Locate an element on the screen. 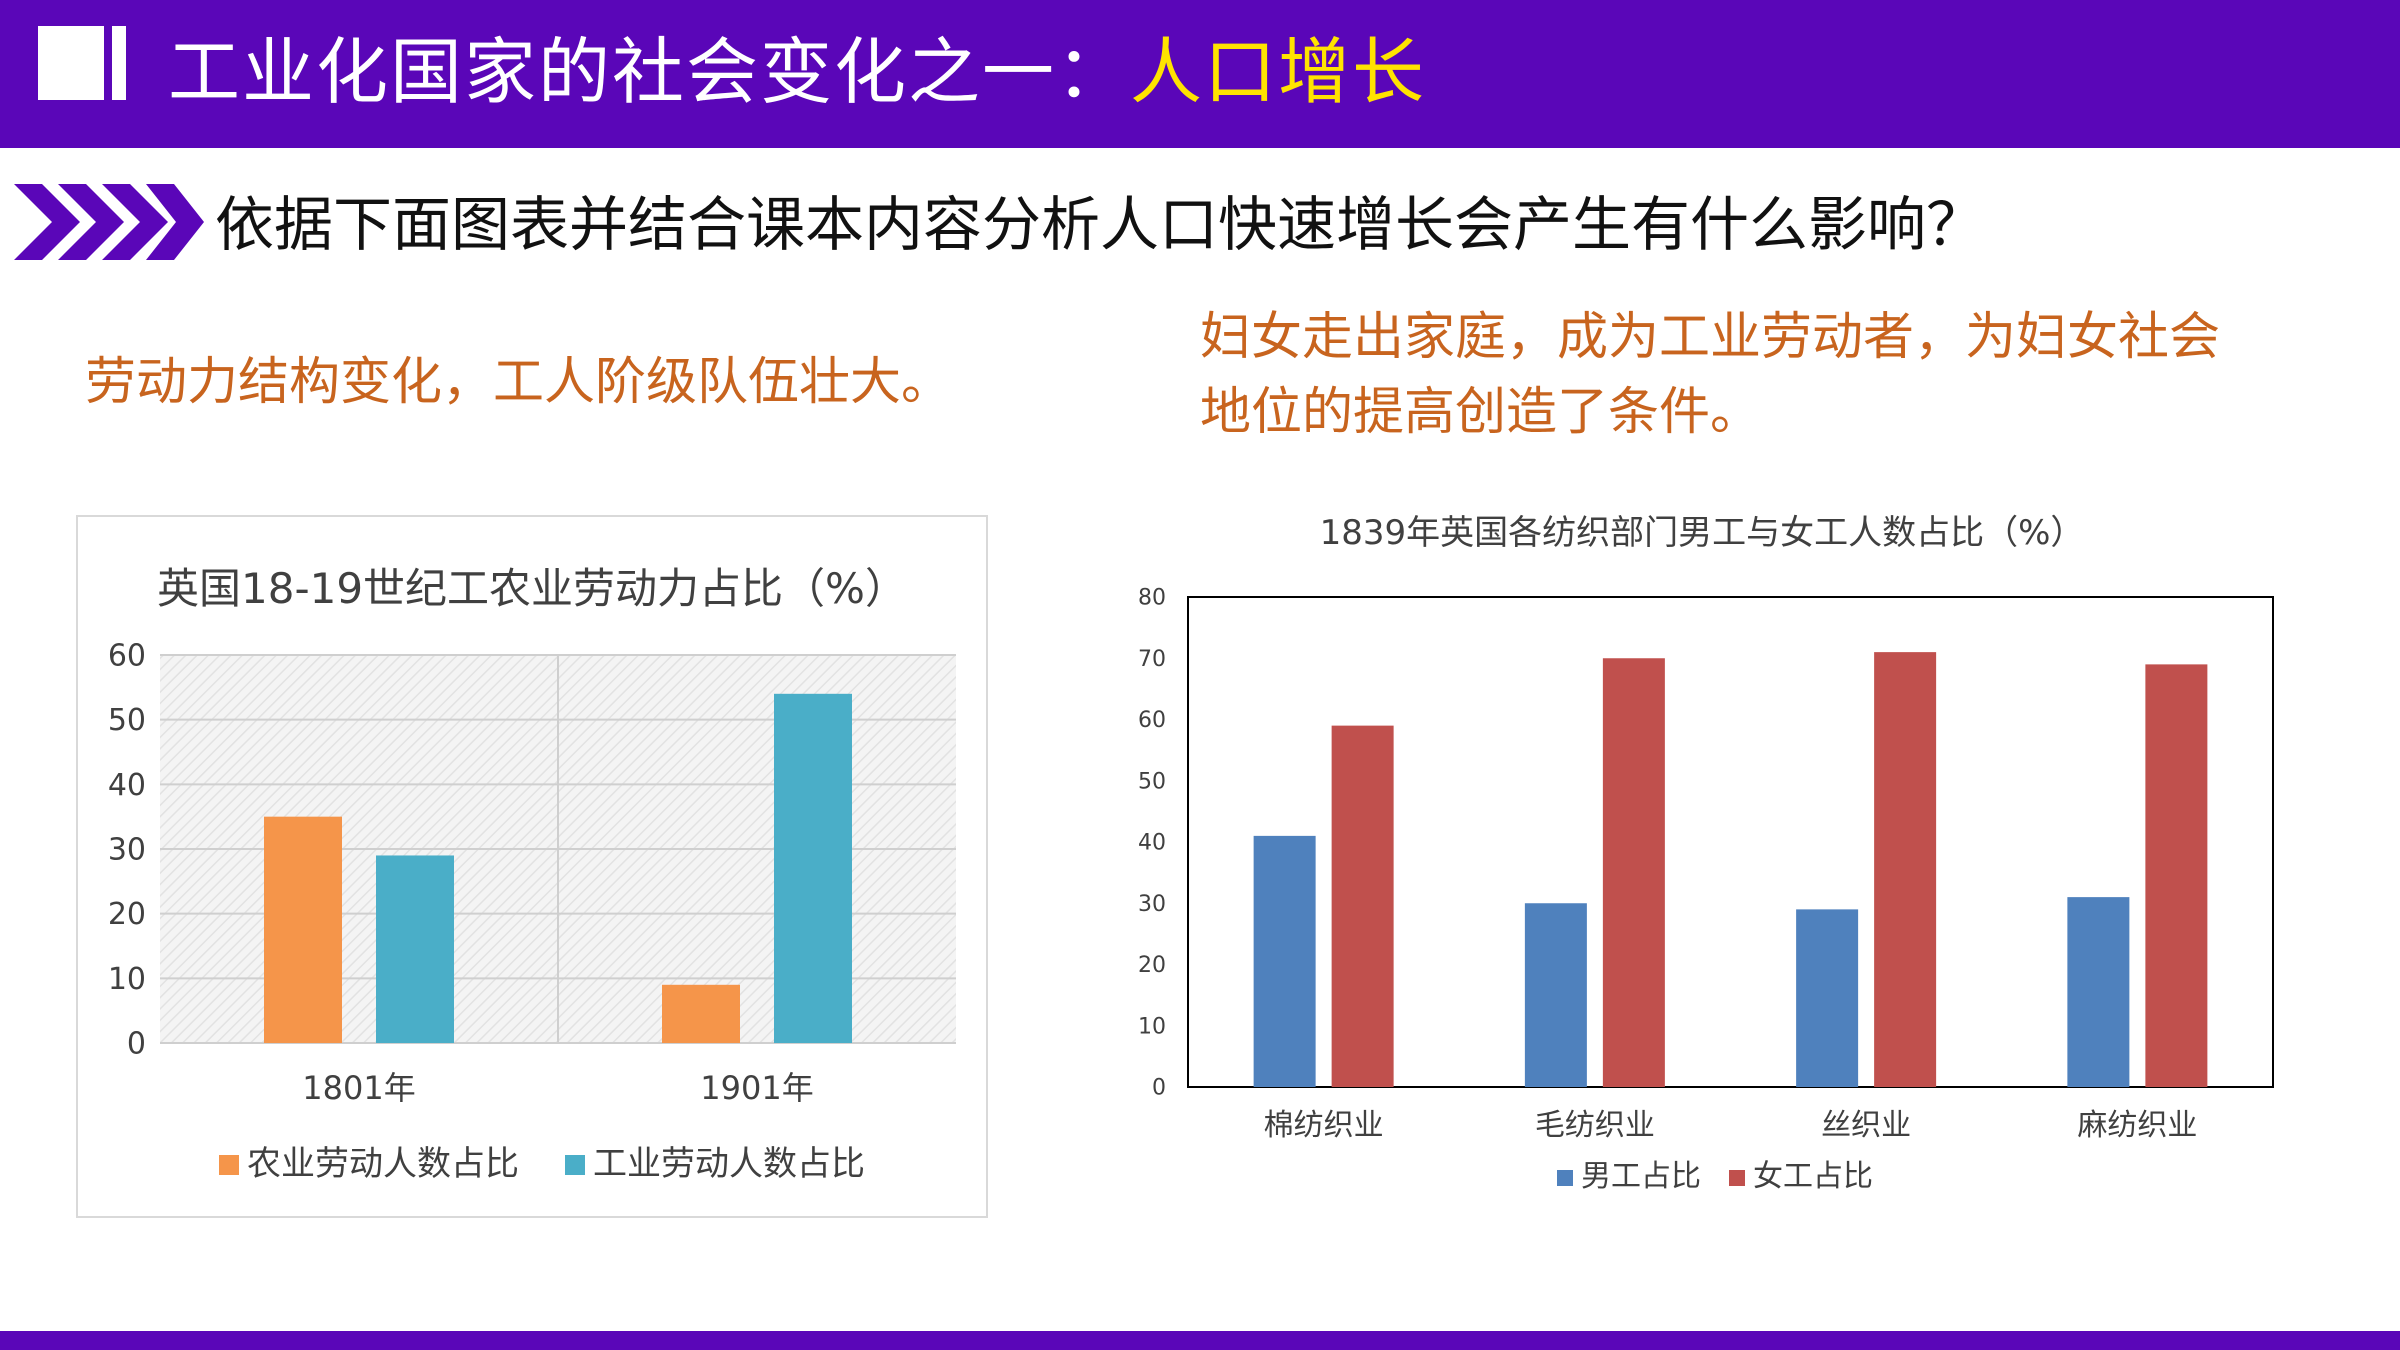  note-right: 妇女走出家庭，成为工业劳动者，为妇女社会地位的提高创造了条件。 is located at coordinates (1710, 375).